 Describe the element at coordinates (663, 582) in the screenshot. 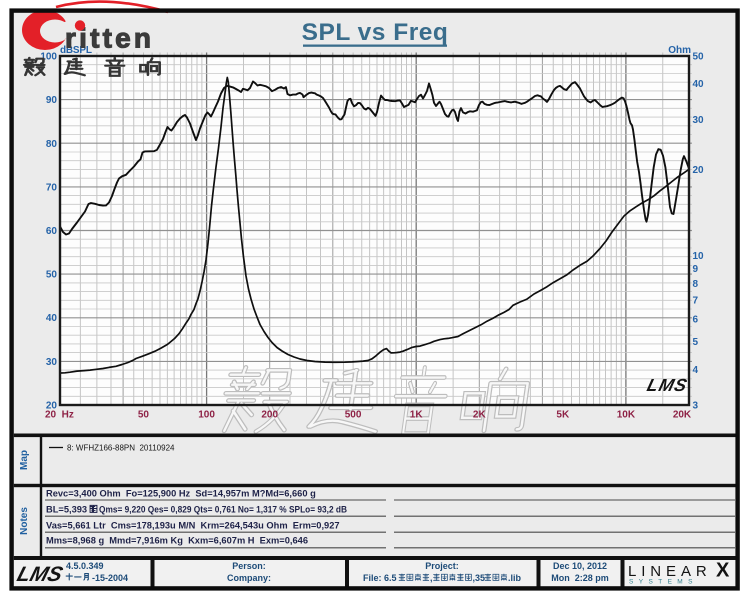

I see `svg-text: SYSTEMS` at that location.